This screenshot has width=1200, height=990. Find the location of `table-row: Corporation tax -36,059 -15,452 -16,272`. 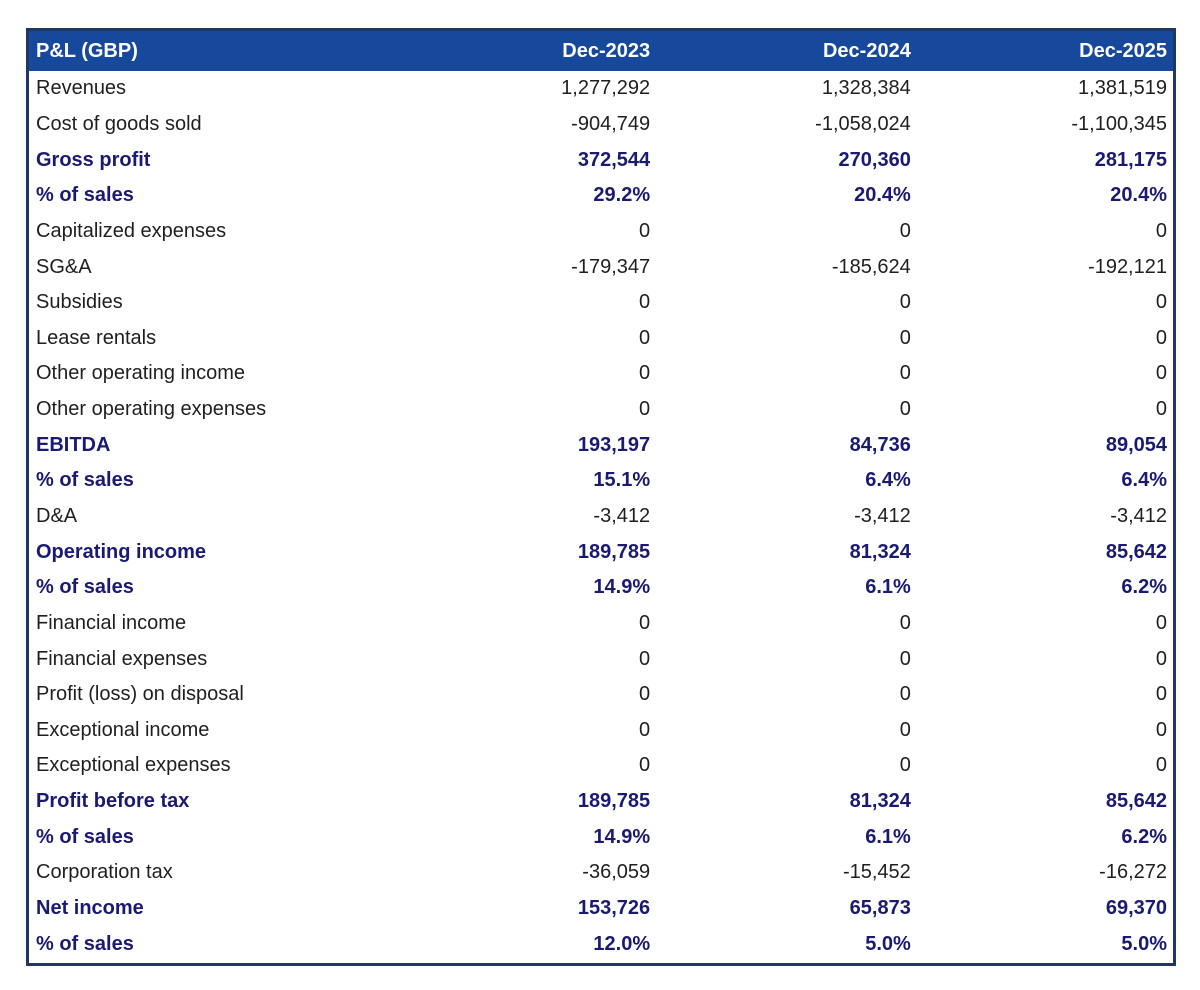

table-row: Corporation tax -36,059 -15,452 -16,272 is located at coordinates (601, 873).